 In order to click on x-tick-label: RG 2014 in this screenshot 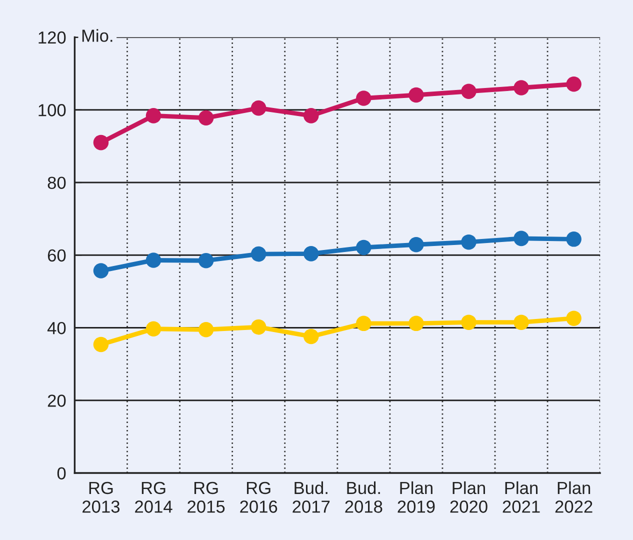, I will do `click(153, 497)`.